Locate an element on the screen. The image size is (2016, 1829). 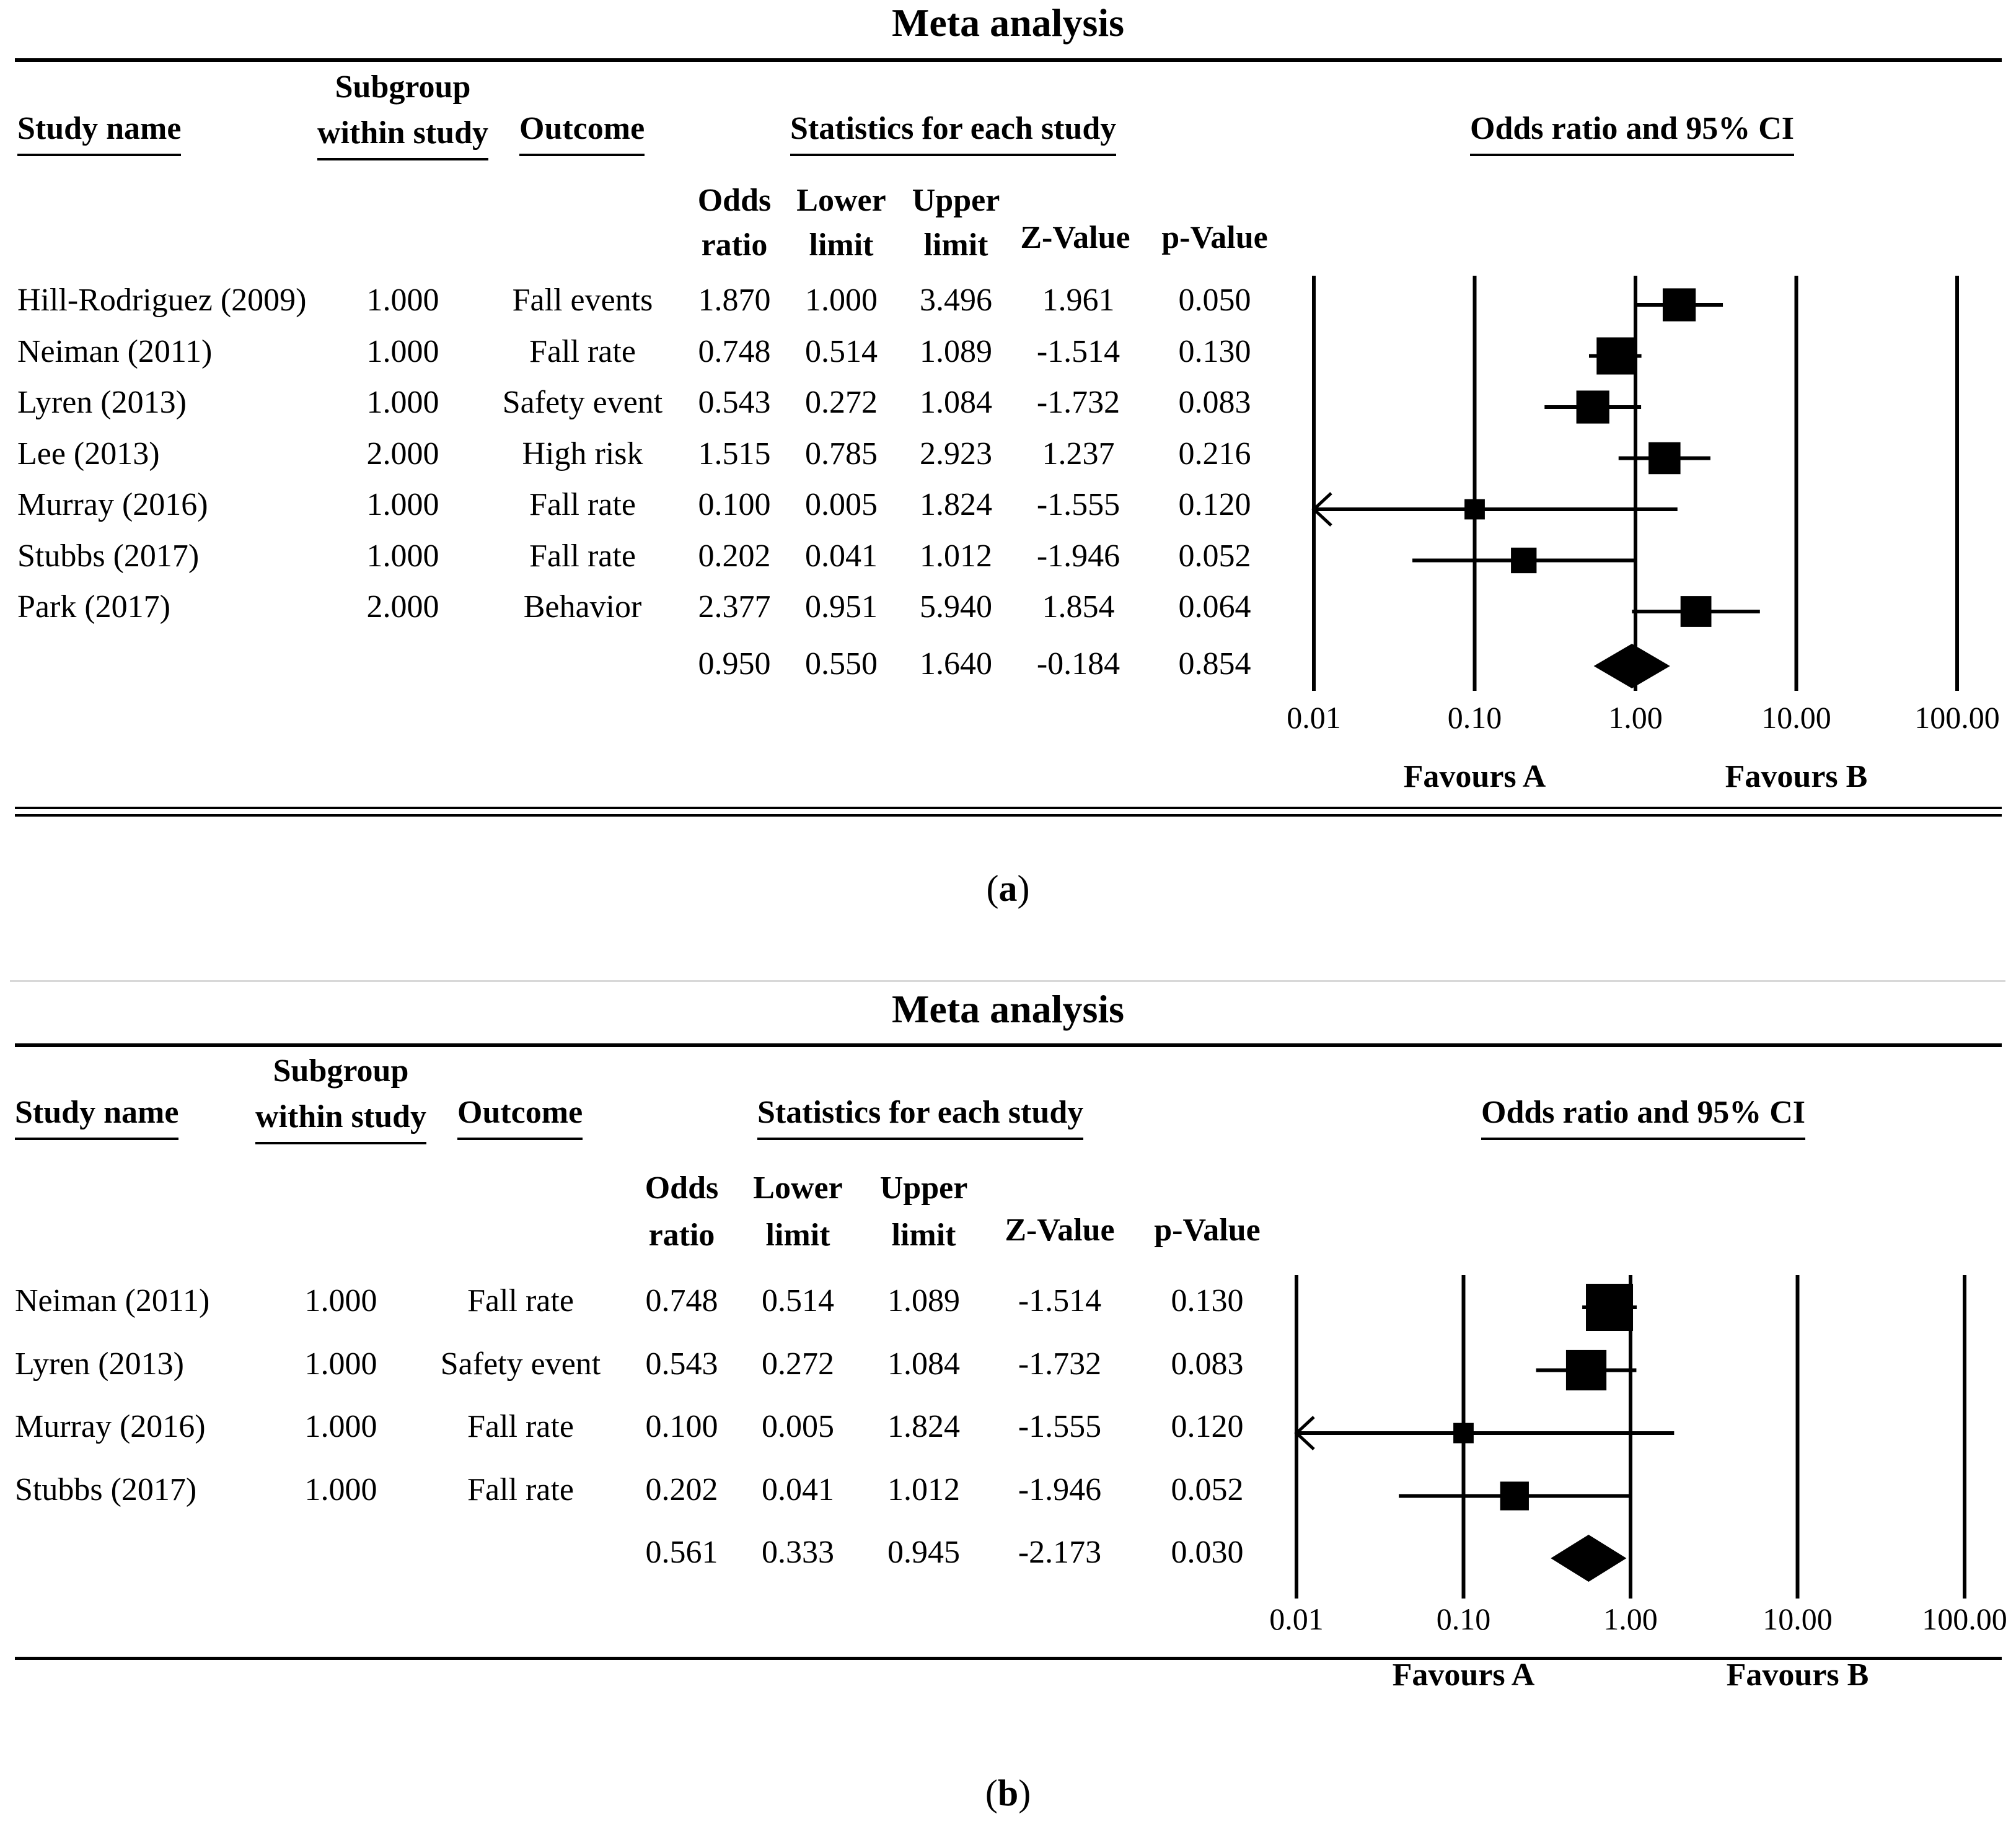
summary-or: 0.561 is located at coordinates (681, 1552).